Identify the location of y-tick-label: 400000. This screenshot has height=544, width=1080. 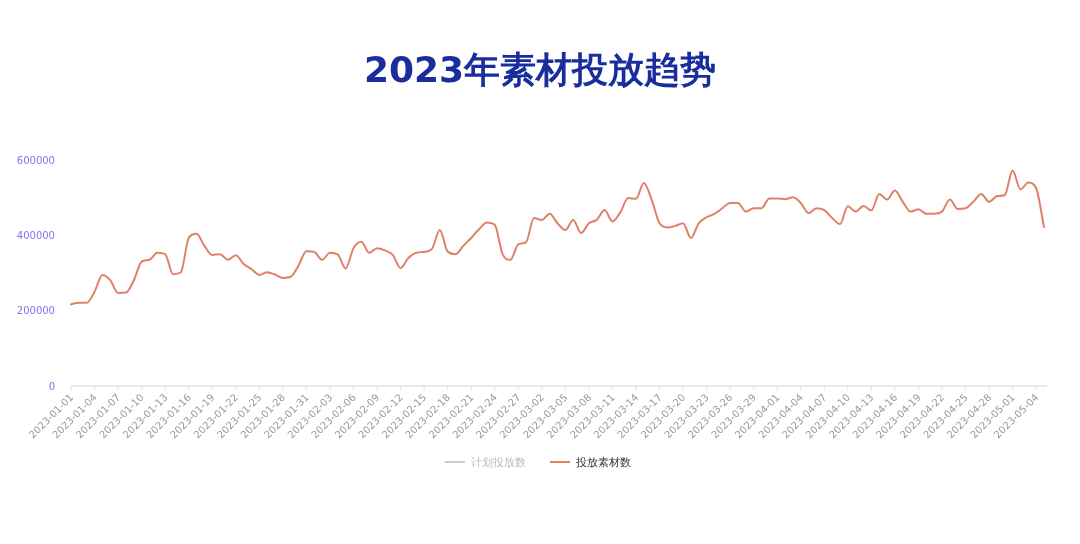
(35, 235).